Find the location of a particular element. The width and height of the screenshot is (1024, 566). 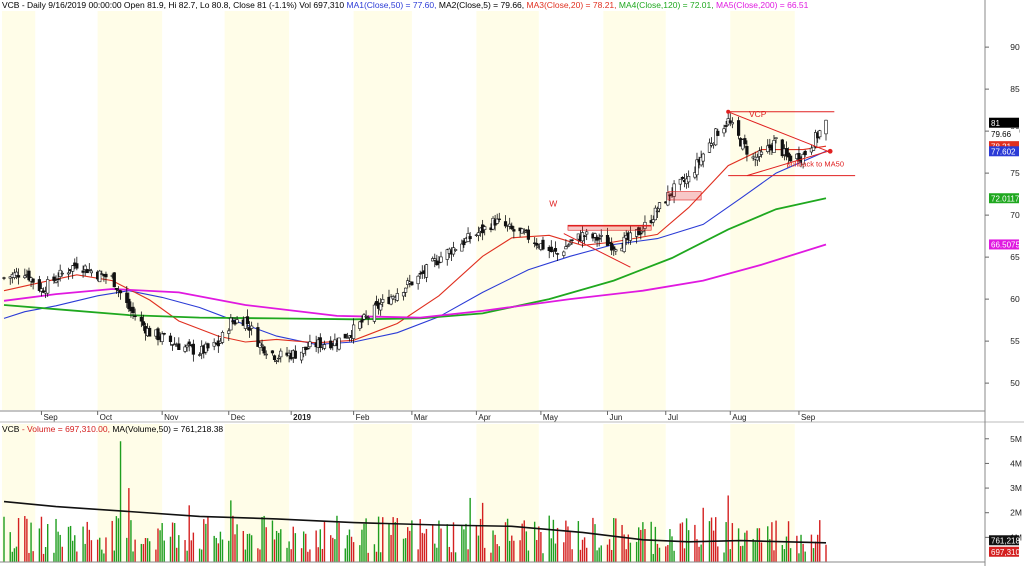

month-tick-label: Sep is located at coordinates (50, 417).